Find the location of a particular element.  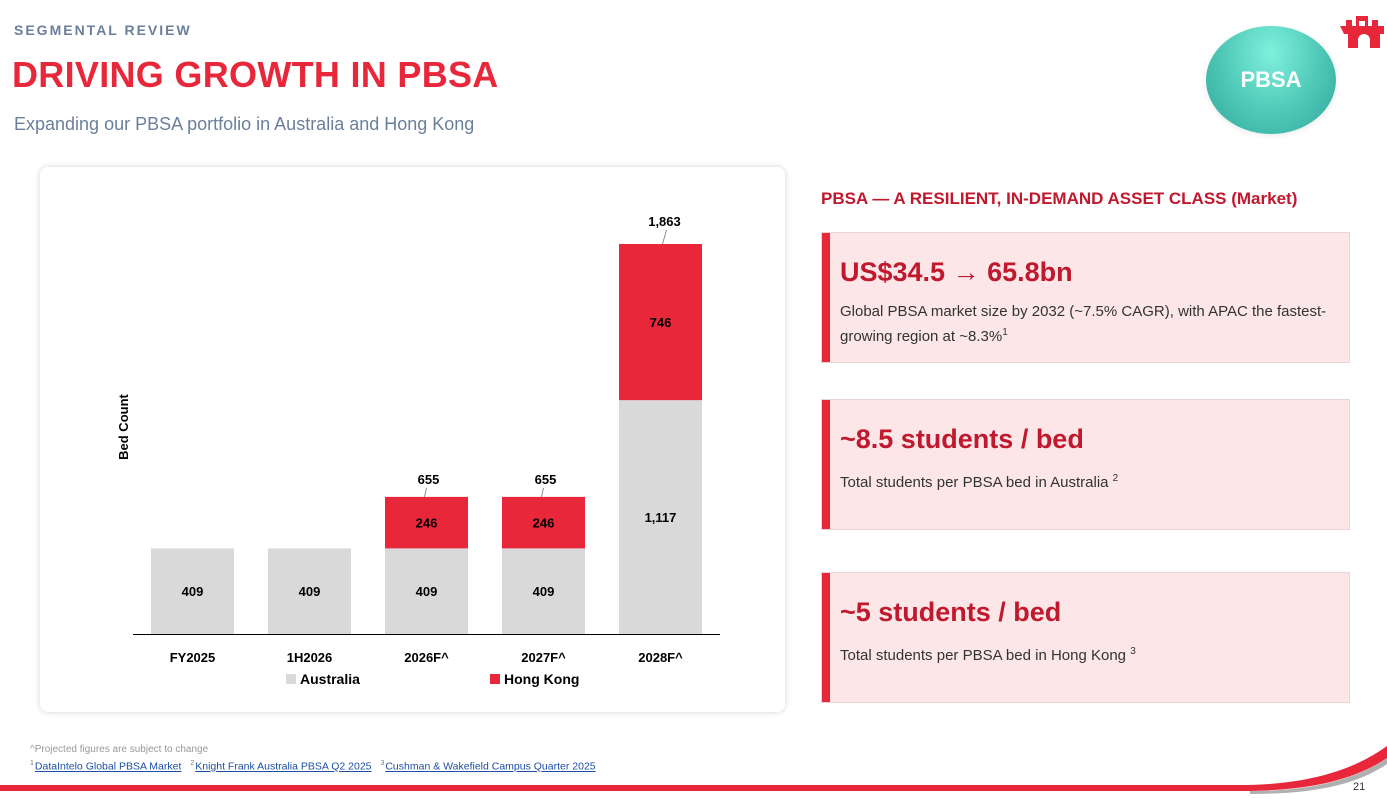

castle-crown-icon is located at coordinates (1362, 32).